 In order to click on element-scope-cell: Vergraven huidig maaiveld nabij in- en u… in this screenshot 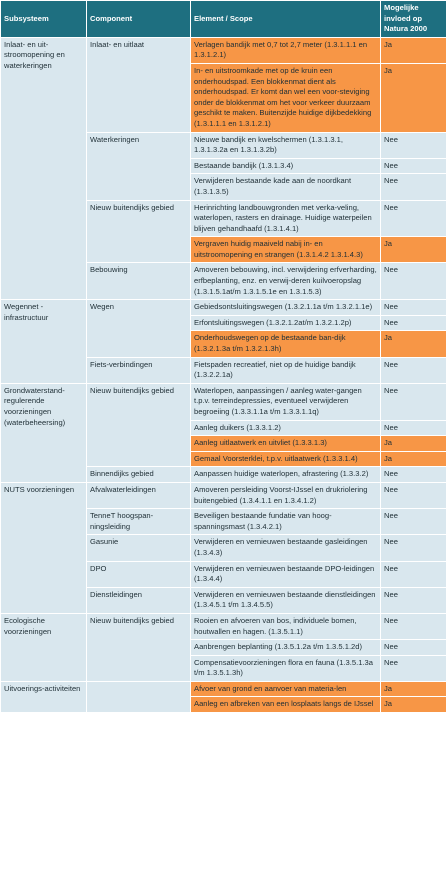, I will do `click(285, 250)`.